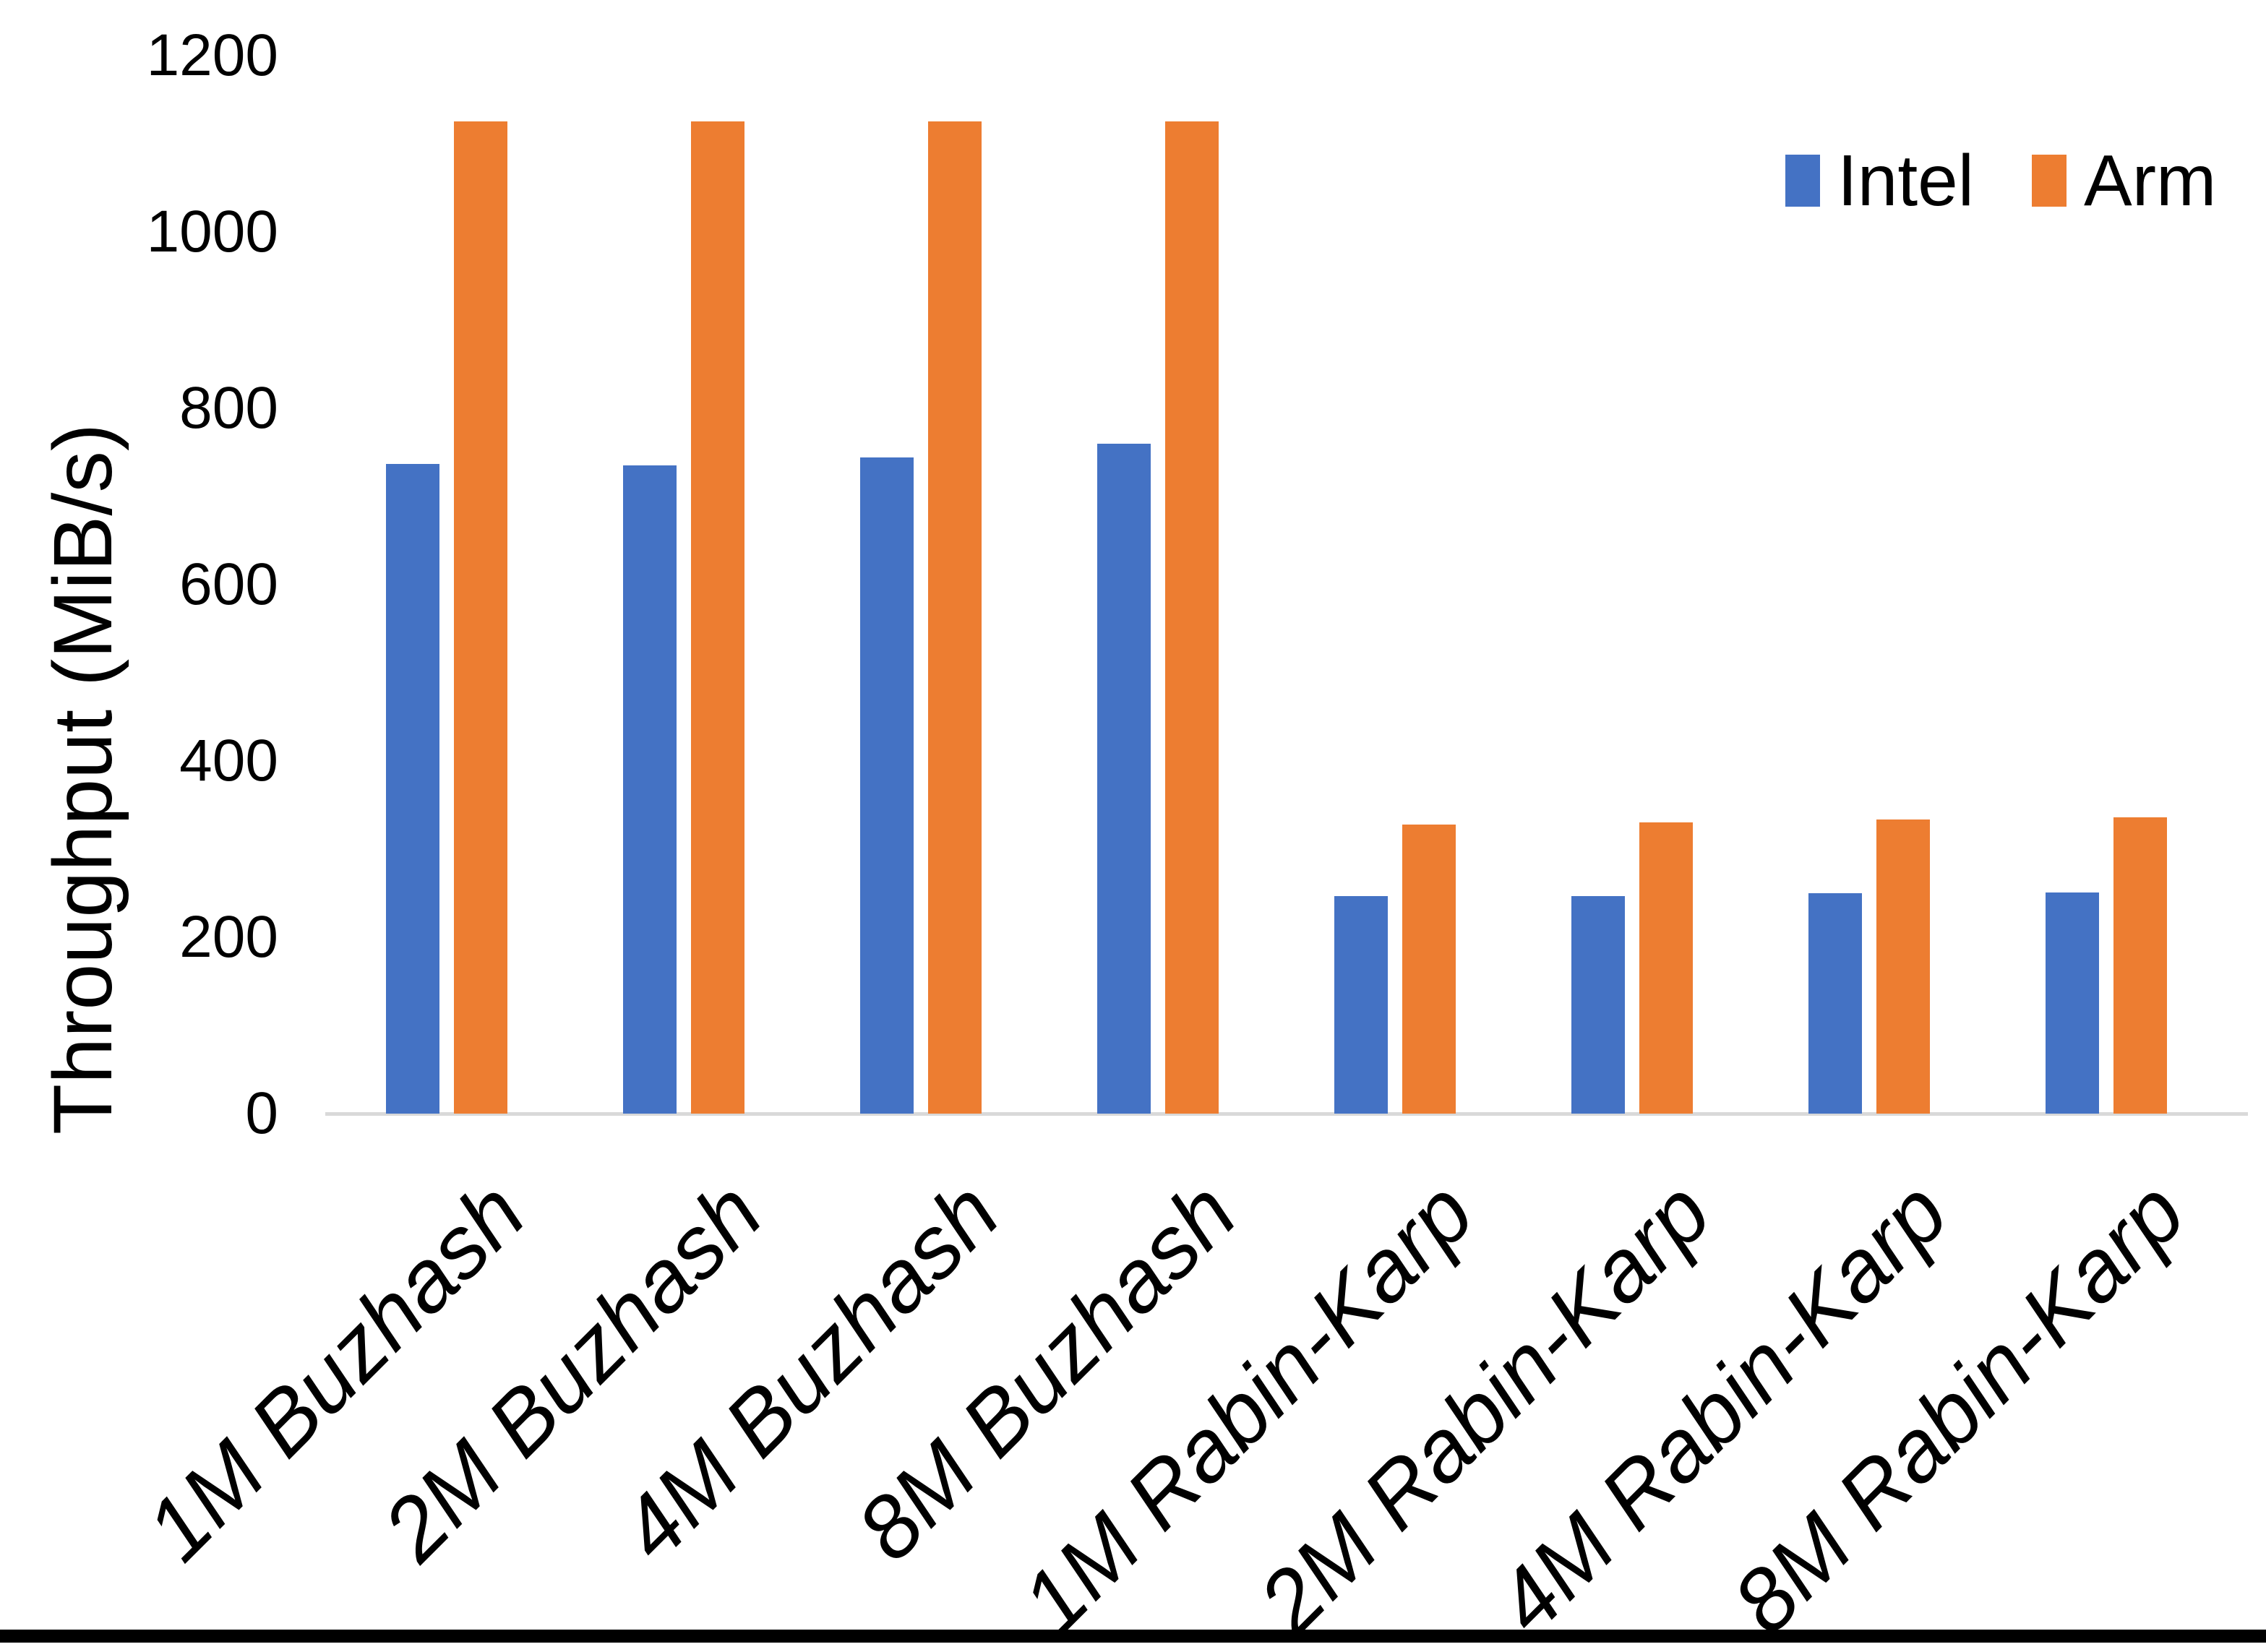  What do you see at coordinates (2072, 1003) in the screenshot?
I see `bar-intel-8m-rabin-karp` at bounding box center [2072, 1003].